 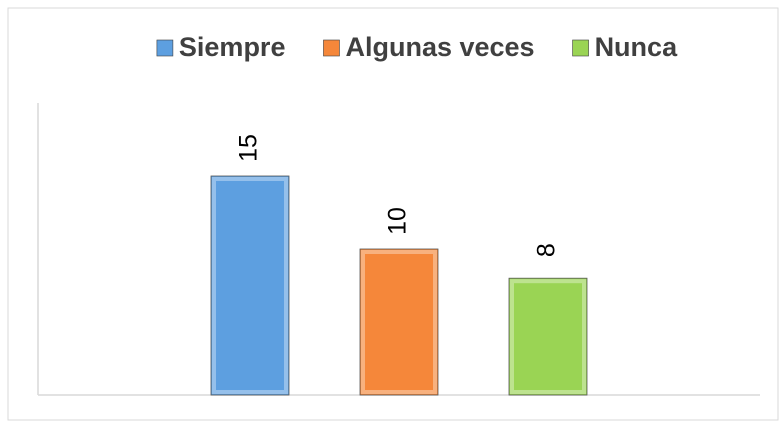 What do you see at coordinates (547, 250) in the screenshot?
I see `value-label: 8` at bounding box center [547, 250].